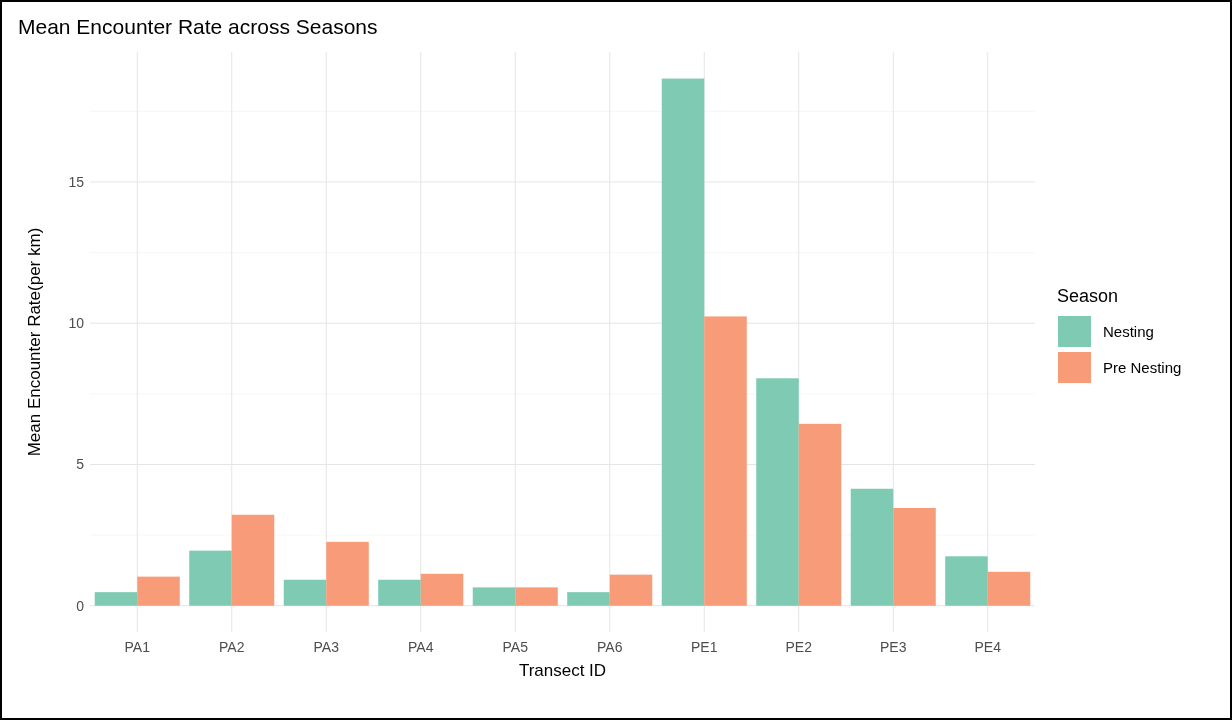 This screenshot has width=1232, height=720. Describe the element at coordinates (80, 605) in the screenshot. I see `y-tick-label: 0` at that location.